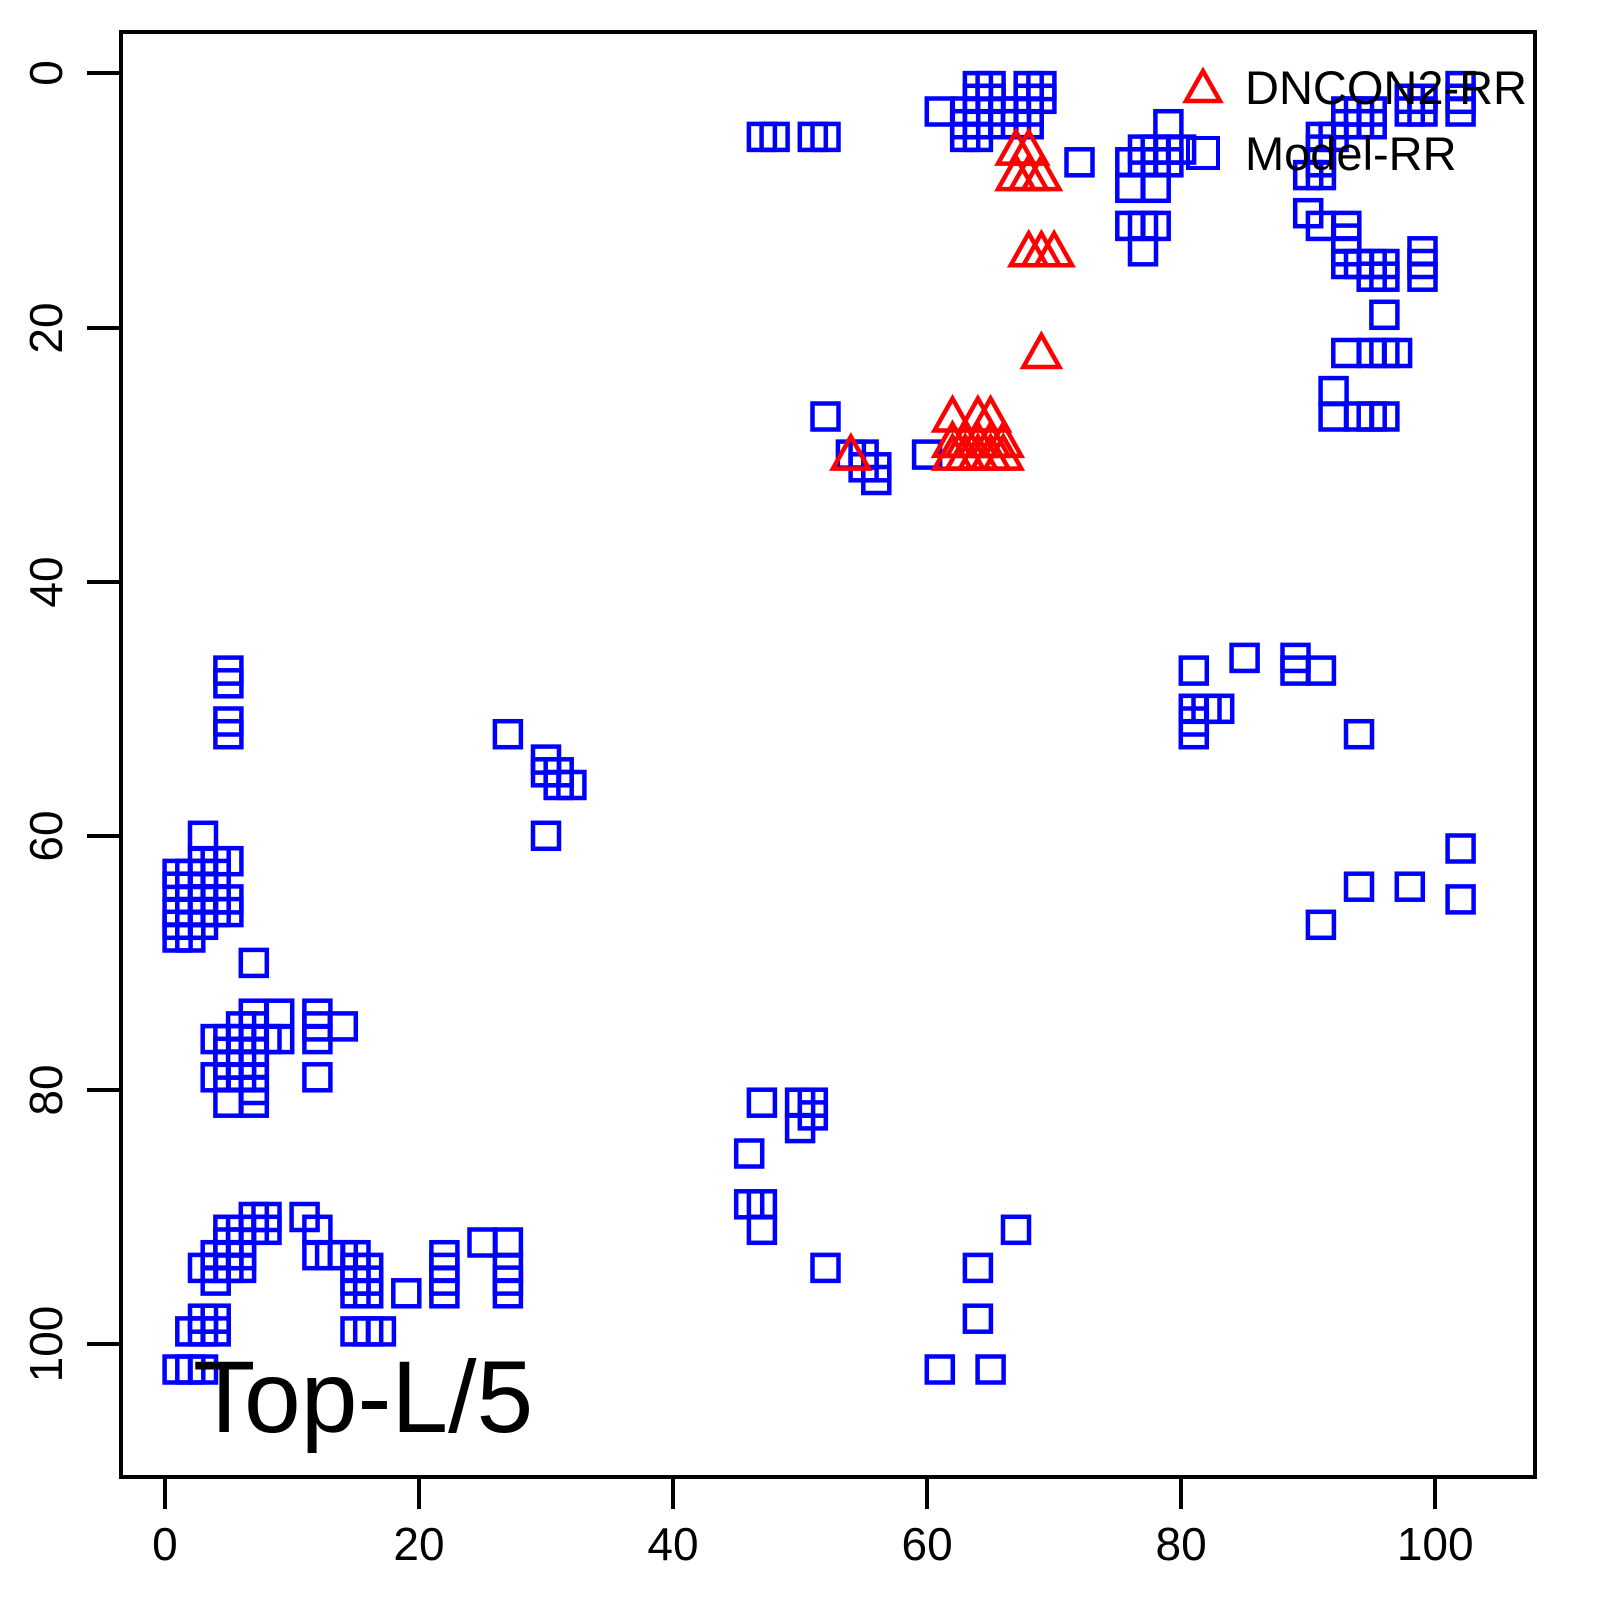  I want to click on x-axis-tick-label: 80, so click(1181, 1544).